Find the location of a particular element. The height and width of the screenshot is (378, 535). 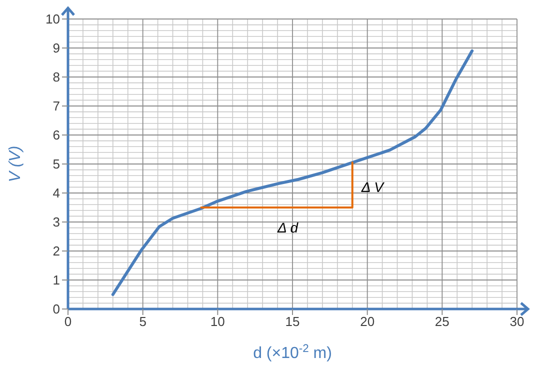

y-tick-label: 3 is located at coordinates (56, 222).